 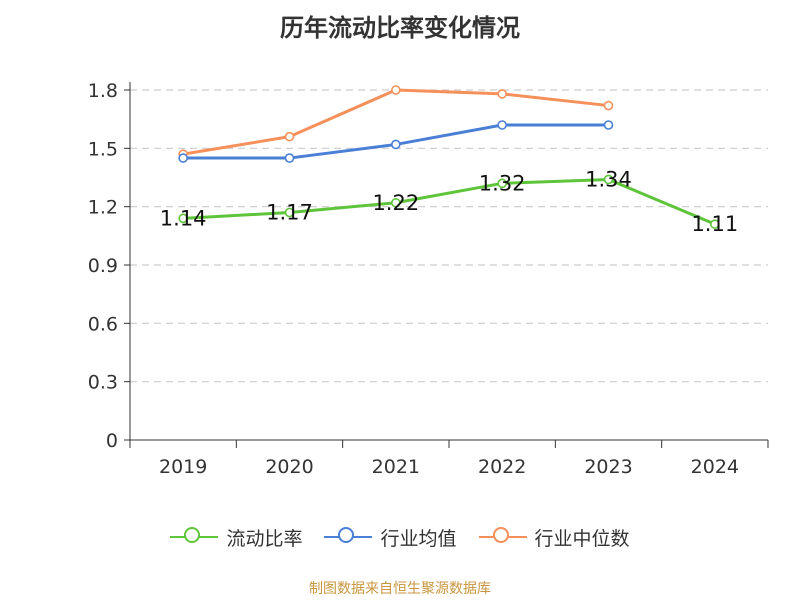 I want to click on data-label: 1.14, so click(x=183, y=218).